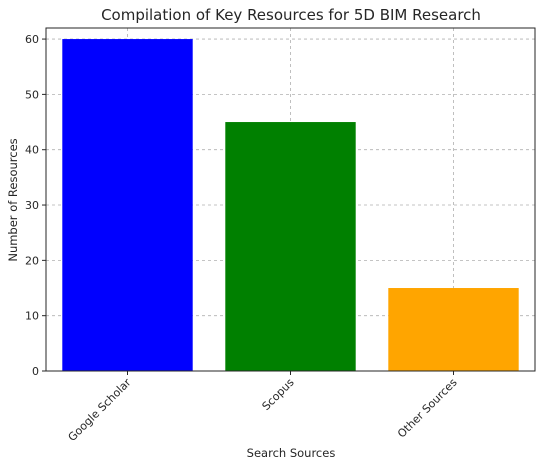  What do you see at coordinates (32, 316) in the screenshot?
I see `y-tick-label: 10` at bounding box center [32, 316].